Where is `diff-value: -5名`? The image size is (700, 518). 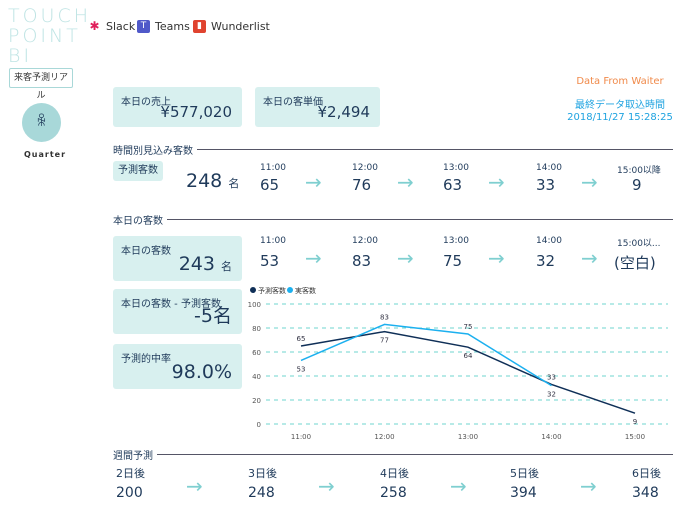
diff-value: -5名 is located at coordinates (213, 316).